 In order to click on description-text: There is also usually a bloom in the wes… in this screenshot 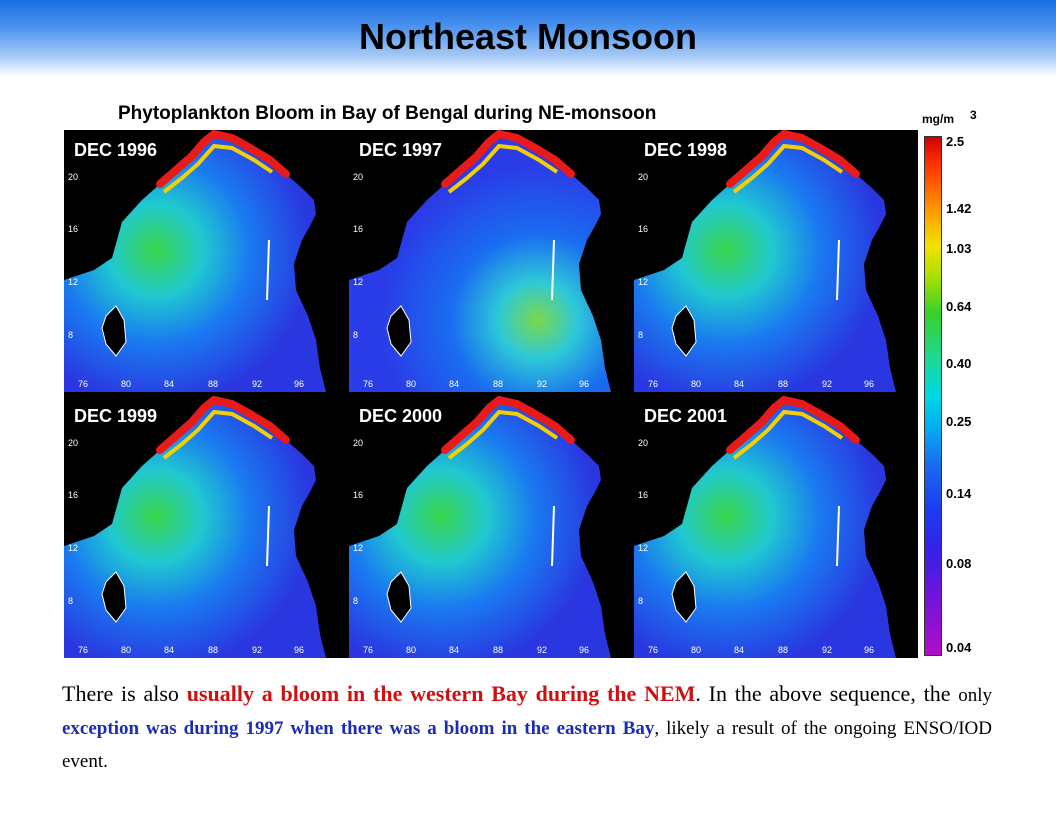, I will do `click(527, 727)`.